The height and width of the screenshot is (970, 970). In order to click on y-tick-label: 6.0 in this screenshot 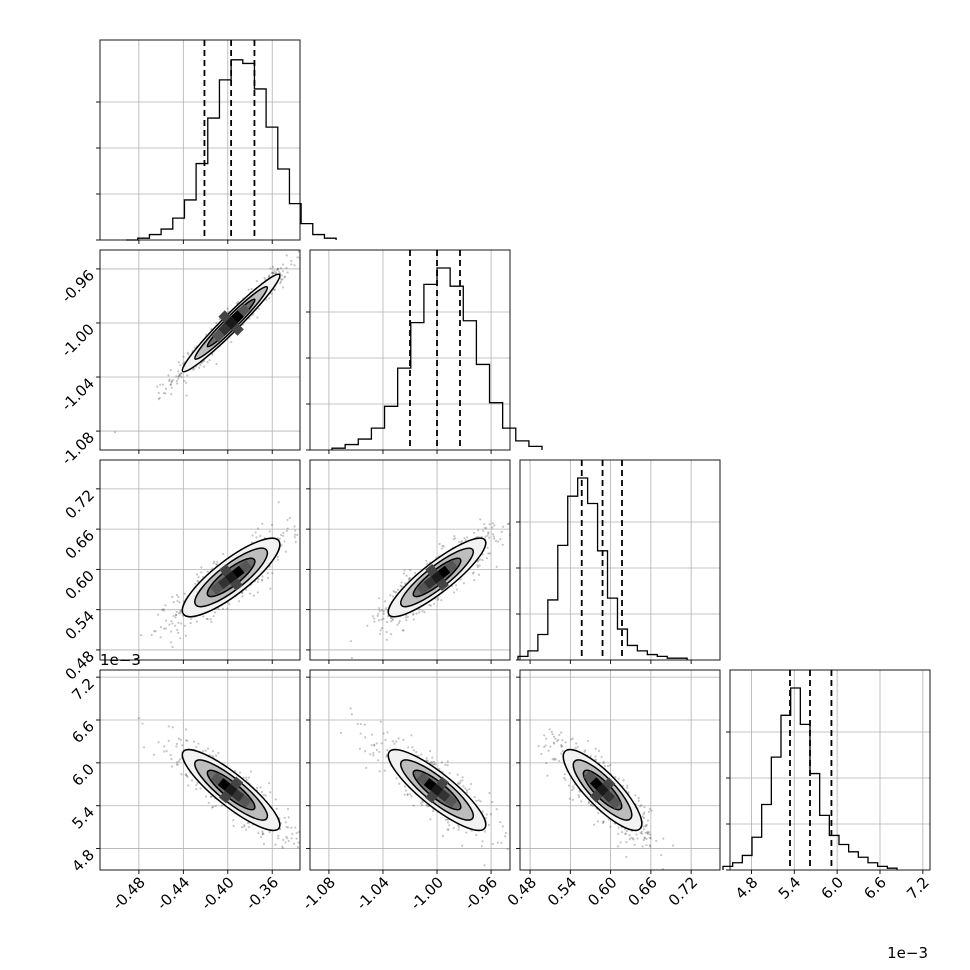, I will do `click(83, 775)`.